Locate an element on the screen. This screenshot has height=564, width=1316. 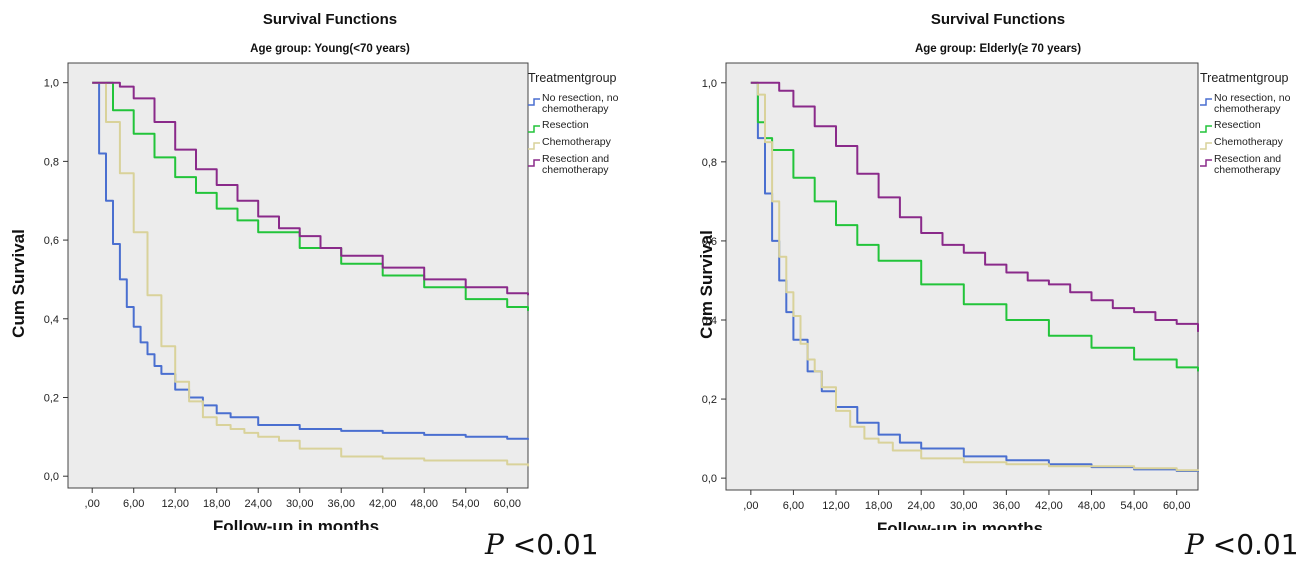
chart-subtitle: Age group: Young(<70 years) is located at coordinates (330, 49).